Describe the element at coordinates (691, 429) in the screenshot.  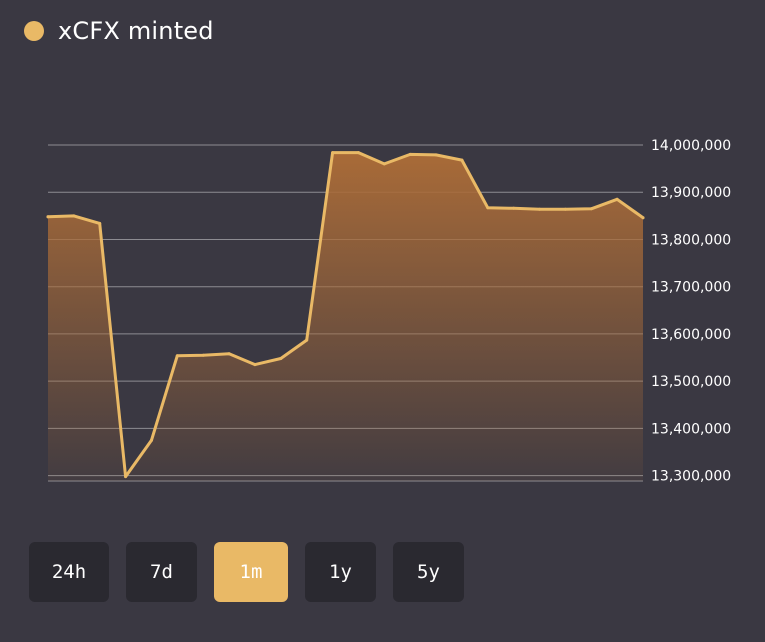
I see `y-tick-label: 13,400,000` at that location.